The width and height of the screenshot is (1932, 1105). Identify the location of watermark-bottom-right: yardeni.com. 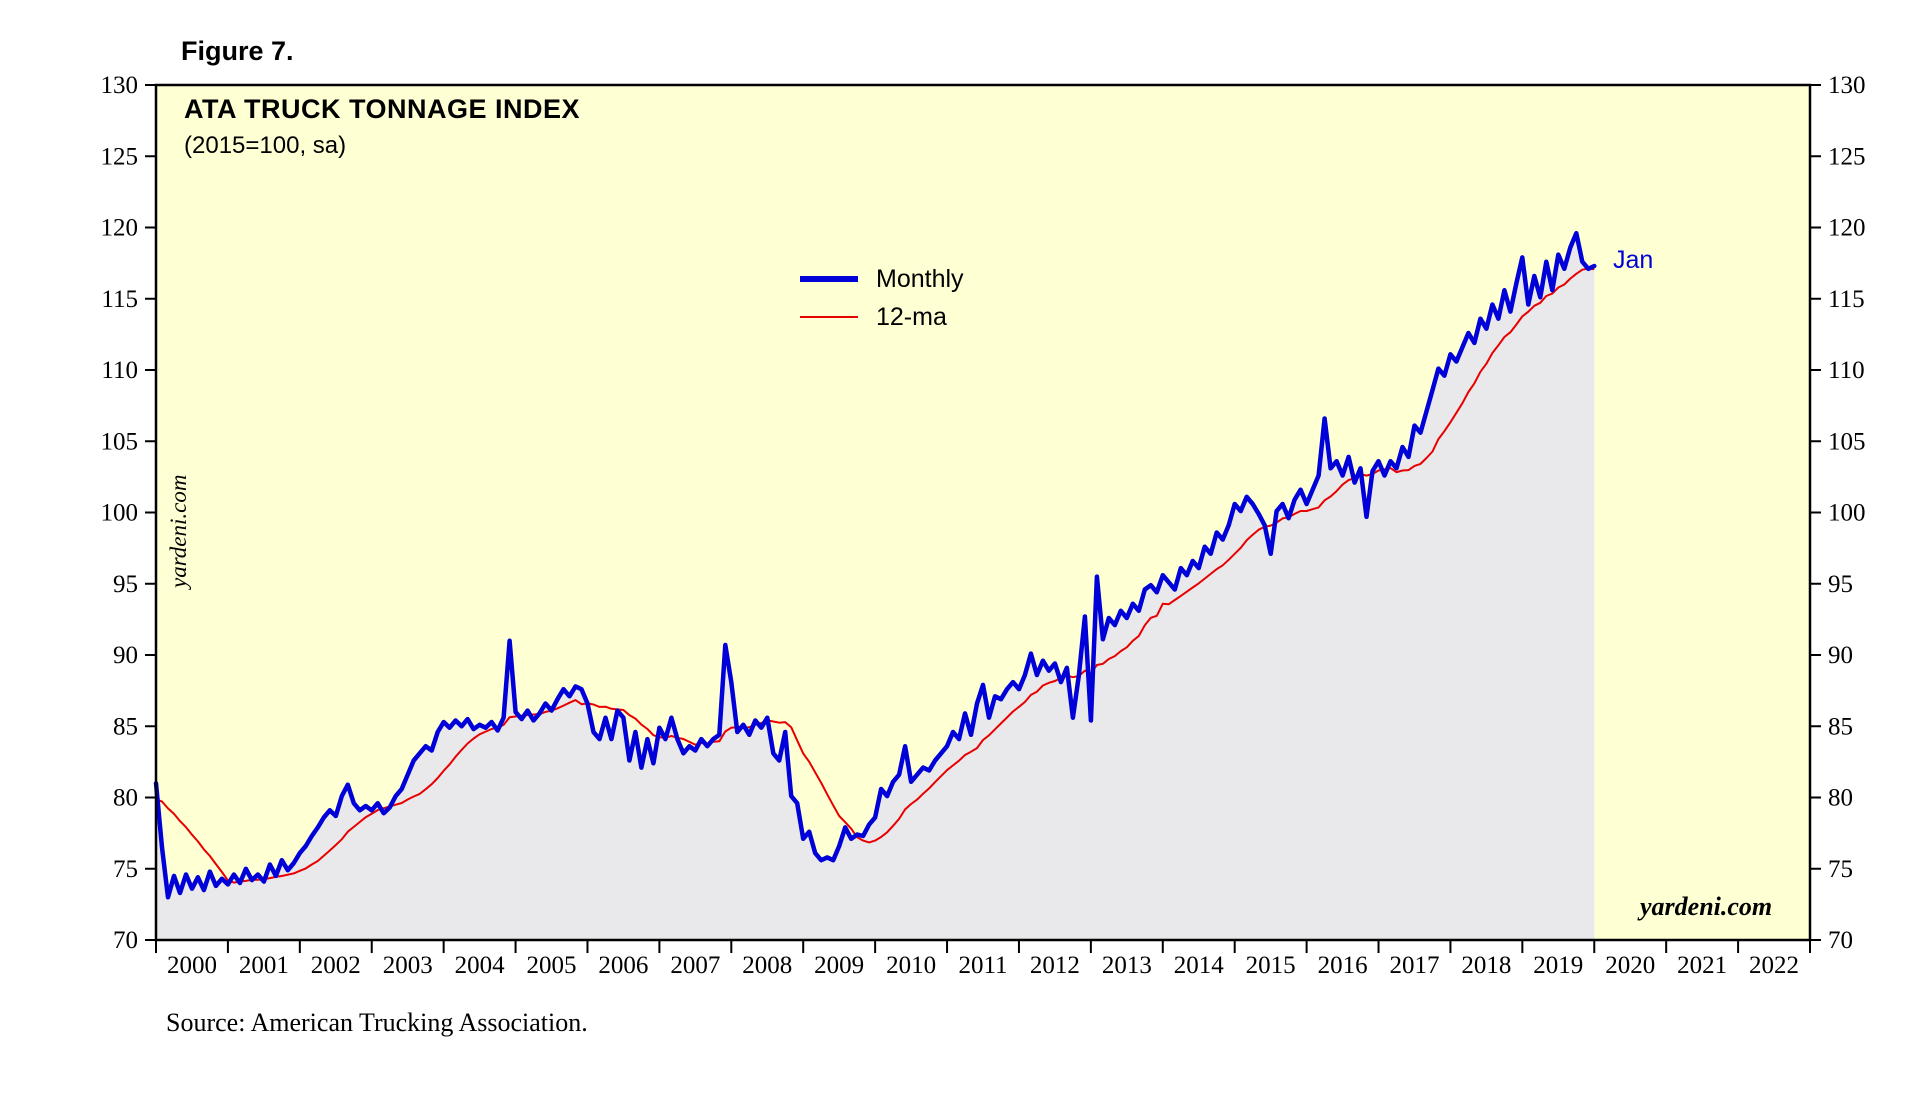
(1706, 906).